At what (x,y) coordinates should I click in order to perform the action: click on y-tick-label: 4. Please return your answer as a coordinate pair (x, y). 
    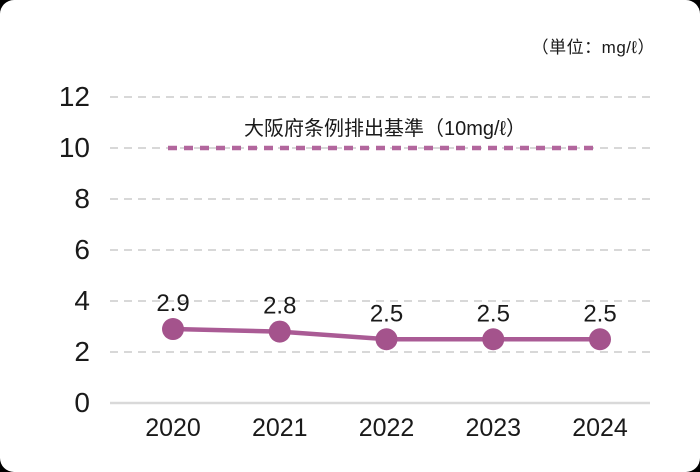
    Looking at the image, I should click on (82, 300).